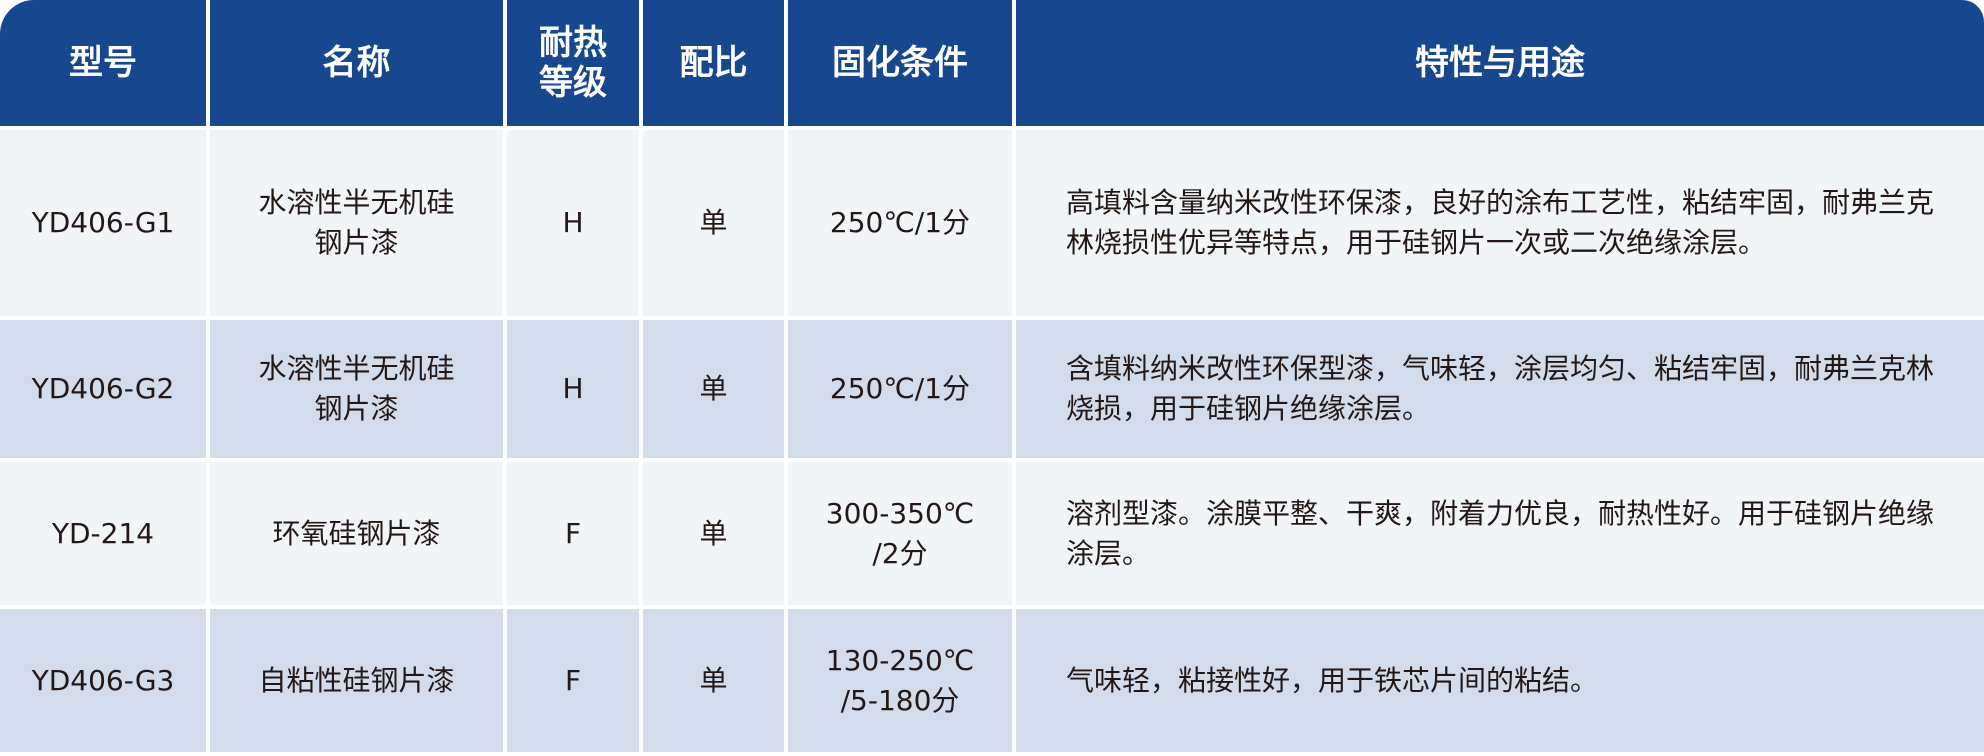  What do you see at coordinates (900, 533) in the screenshot?
I see `cell-curing: 300-350℃ /2分` at bounding box center [900, 533].